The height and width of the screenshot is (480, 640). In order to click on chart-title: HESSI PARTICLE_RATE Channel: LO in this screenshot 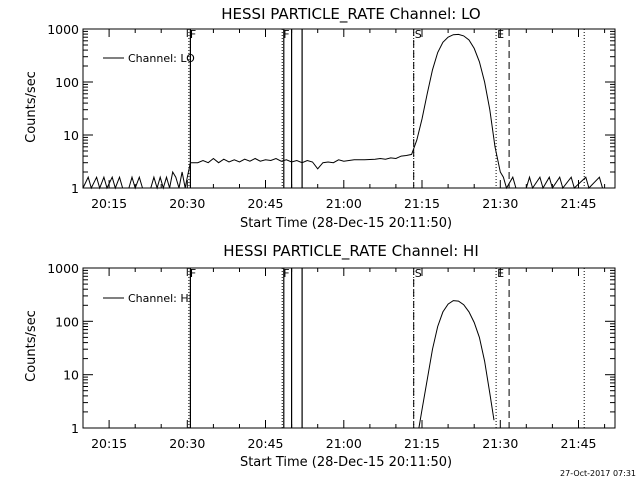, I will do `click(350, 14)`.